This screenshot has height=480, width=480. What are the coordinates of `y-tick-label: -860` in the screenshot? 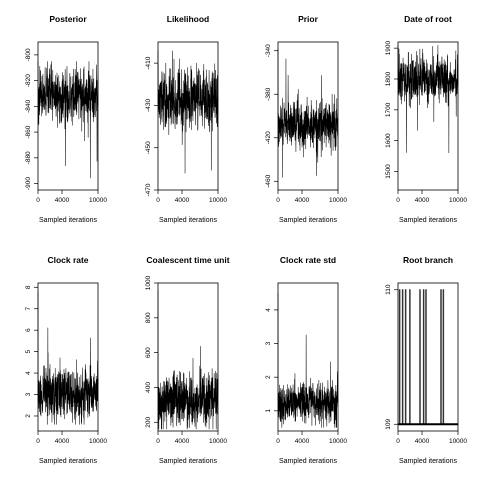 It's located at (28, 131).